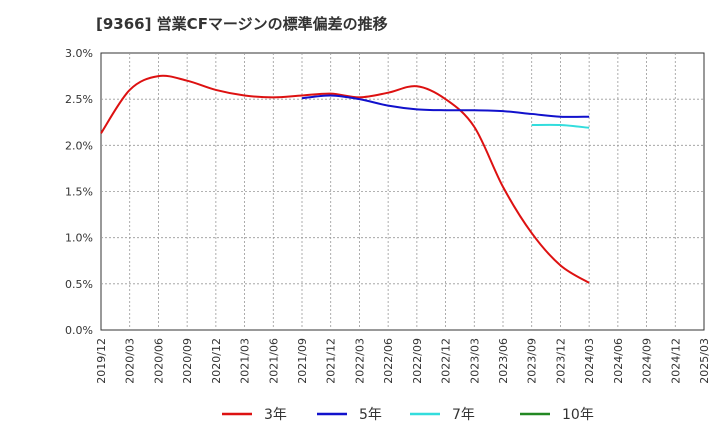  What do you see at coordinates (647, 361) in the screenshot?
I see `x-tick-label: 2024/09` at bounding box center [647, 361].